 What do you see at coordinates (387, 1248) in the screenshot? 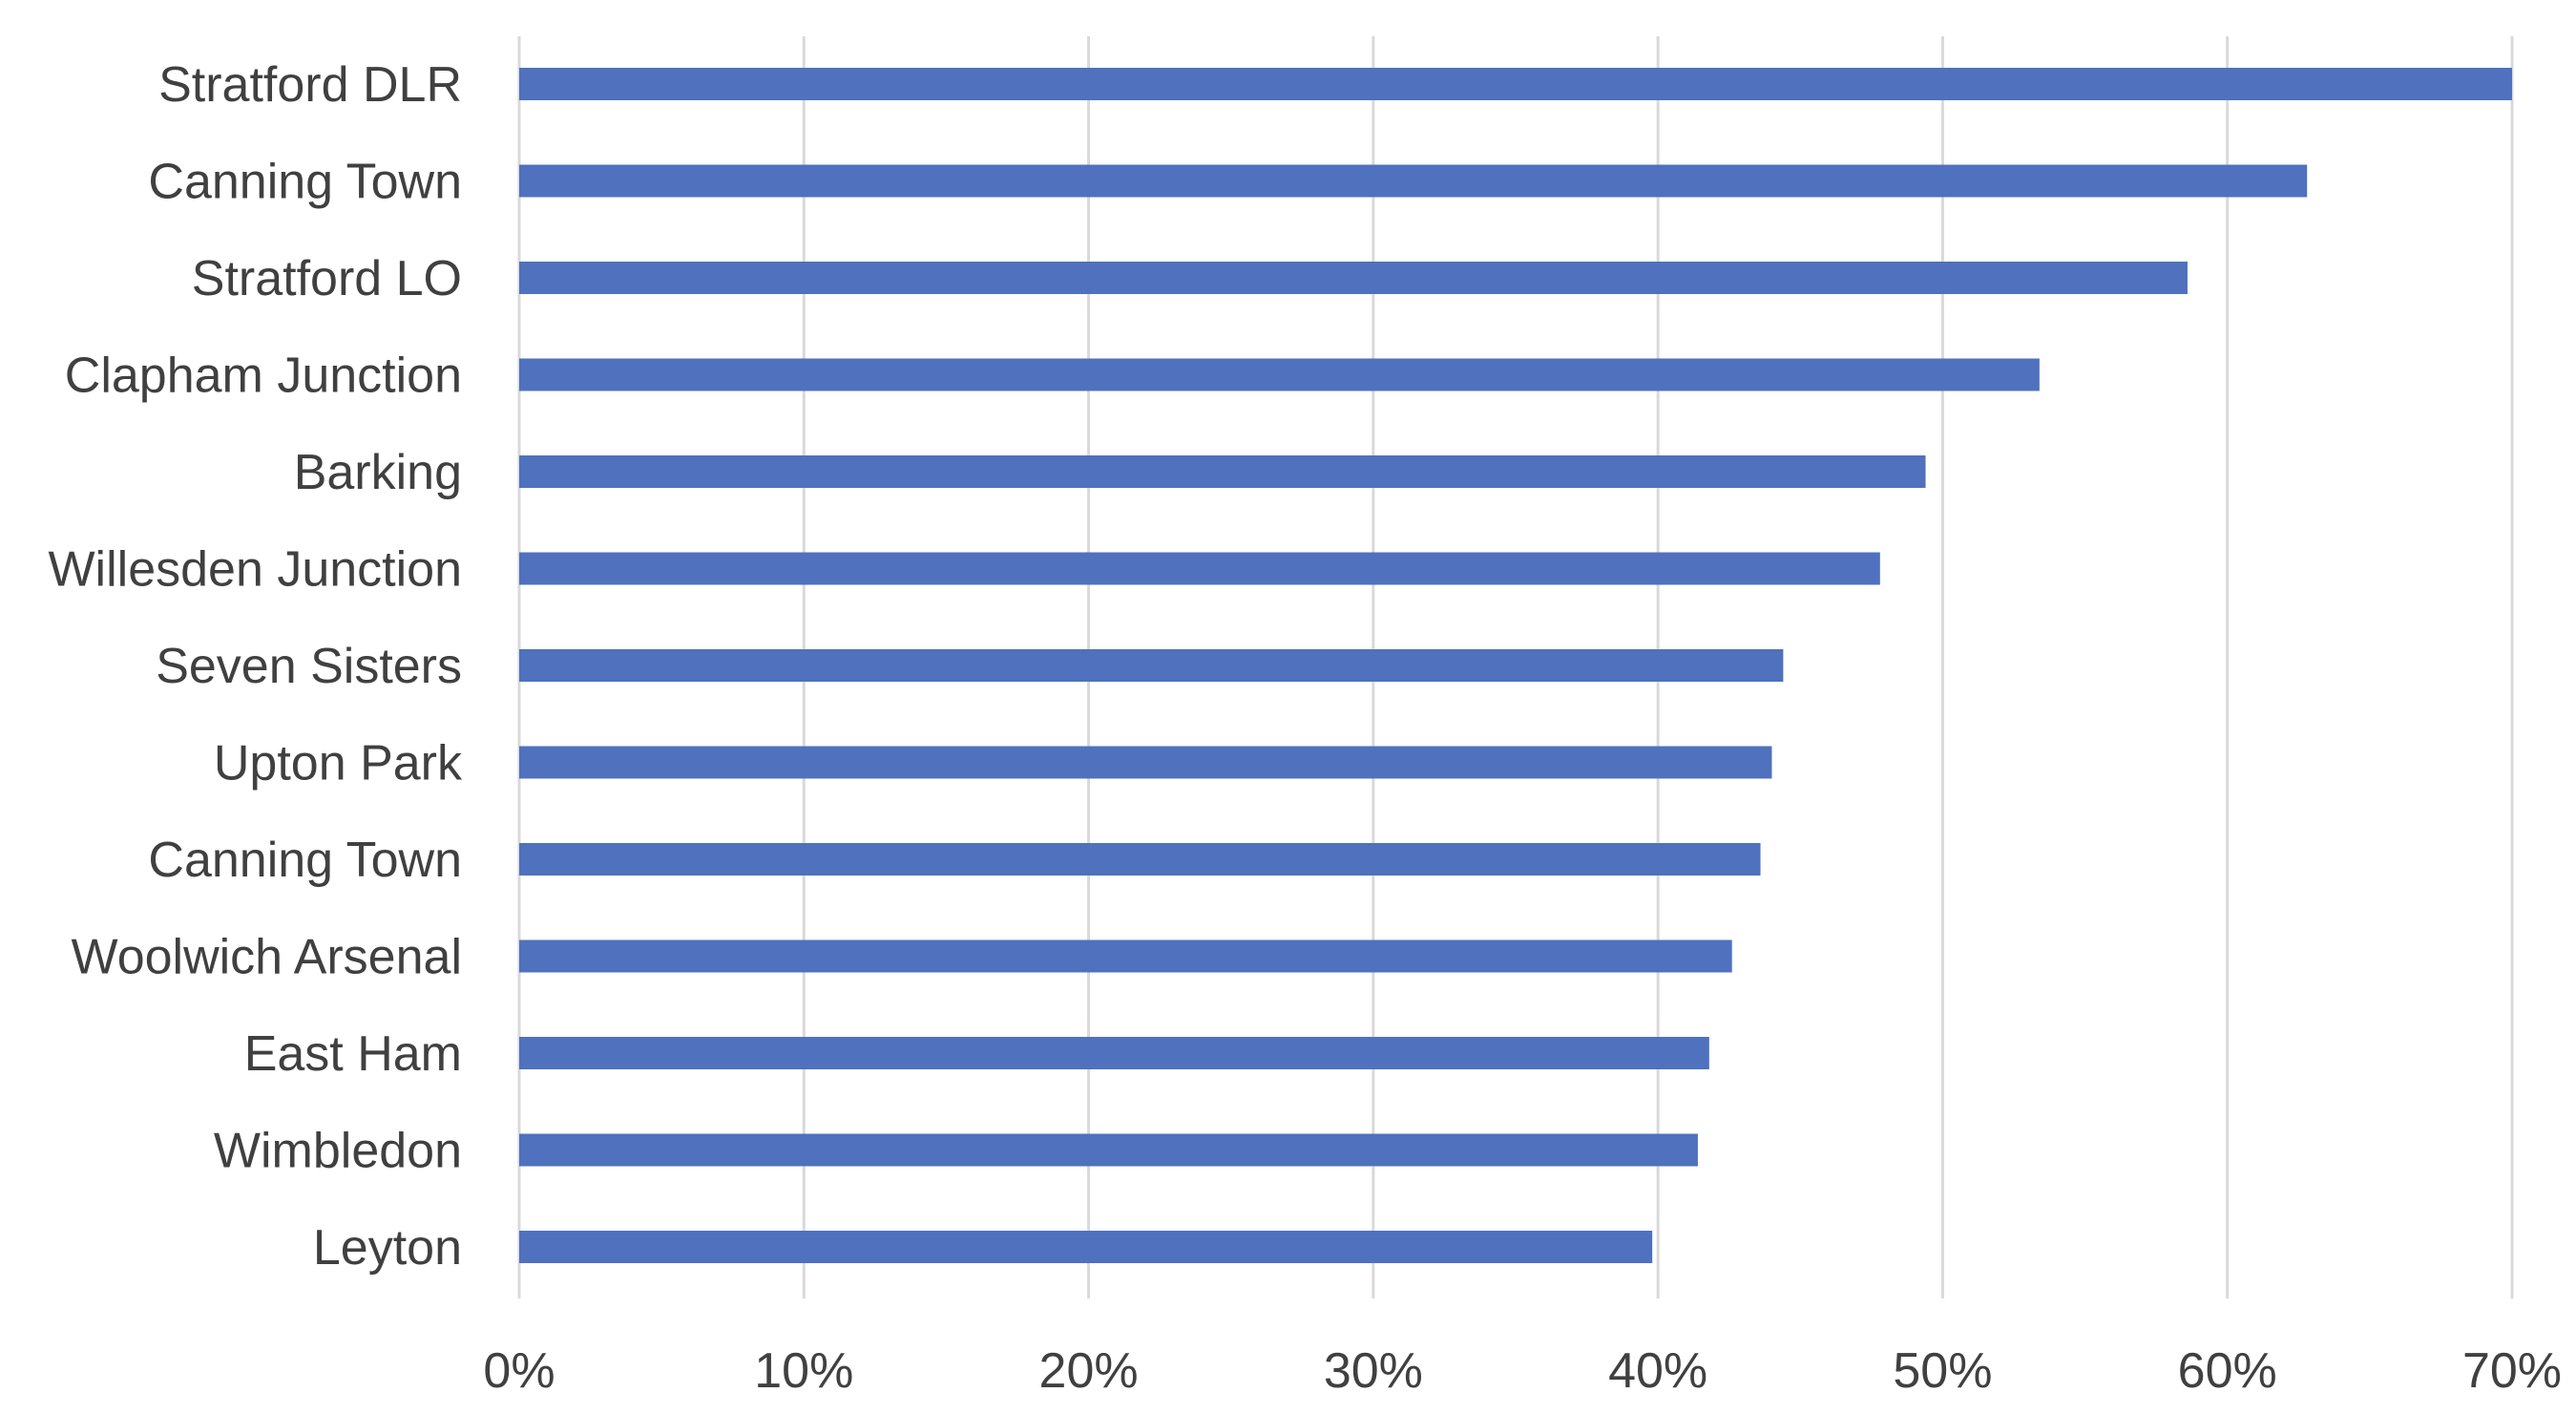
I see `category-label: Leyton` at bounding box center [387, 1248].